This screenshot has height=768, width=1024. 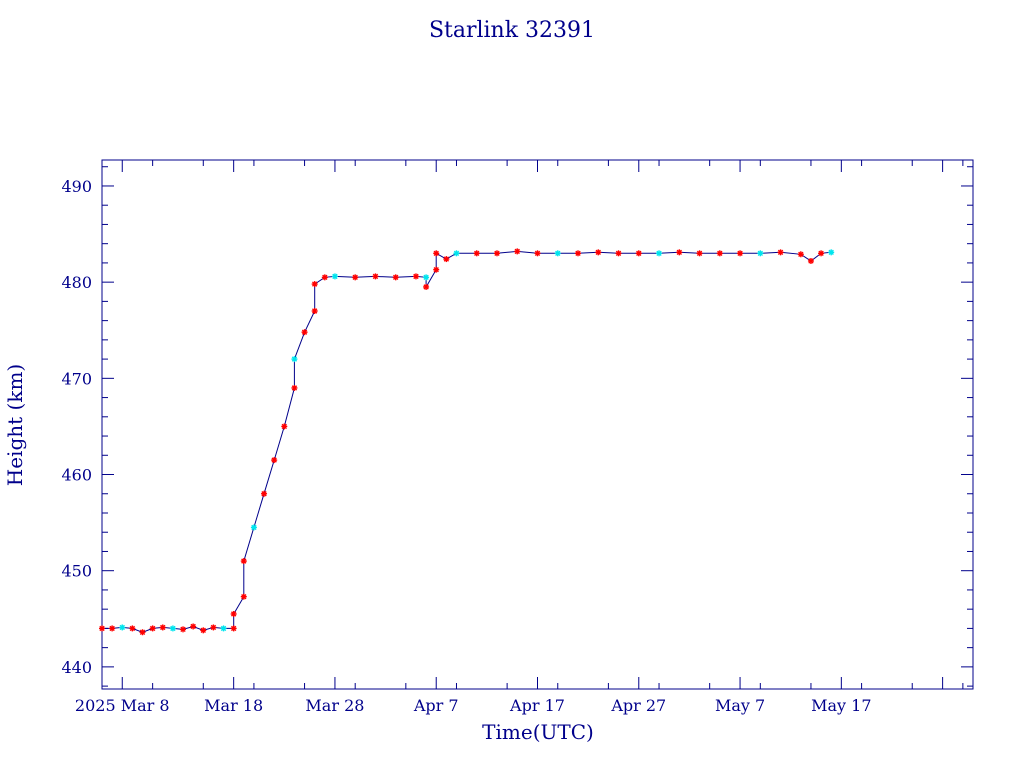 What do you see at coordinates (76, 571) in the screenshot?
I see `y-tick-label: 450` at bounding box center [76, 571].